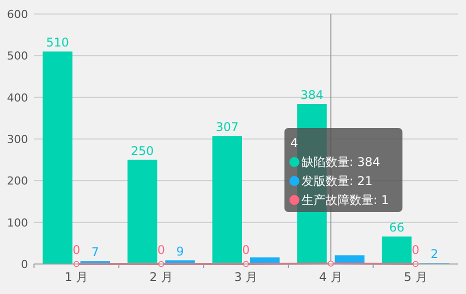 This screenshot has width=466, height=294. Describe the element at coordinates (161, 277) in the screenshot. I see `x-tick-label: 2 月` at that location.